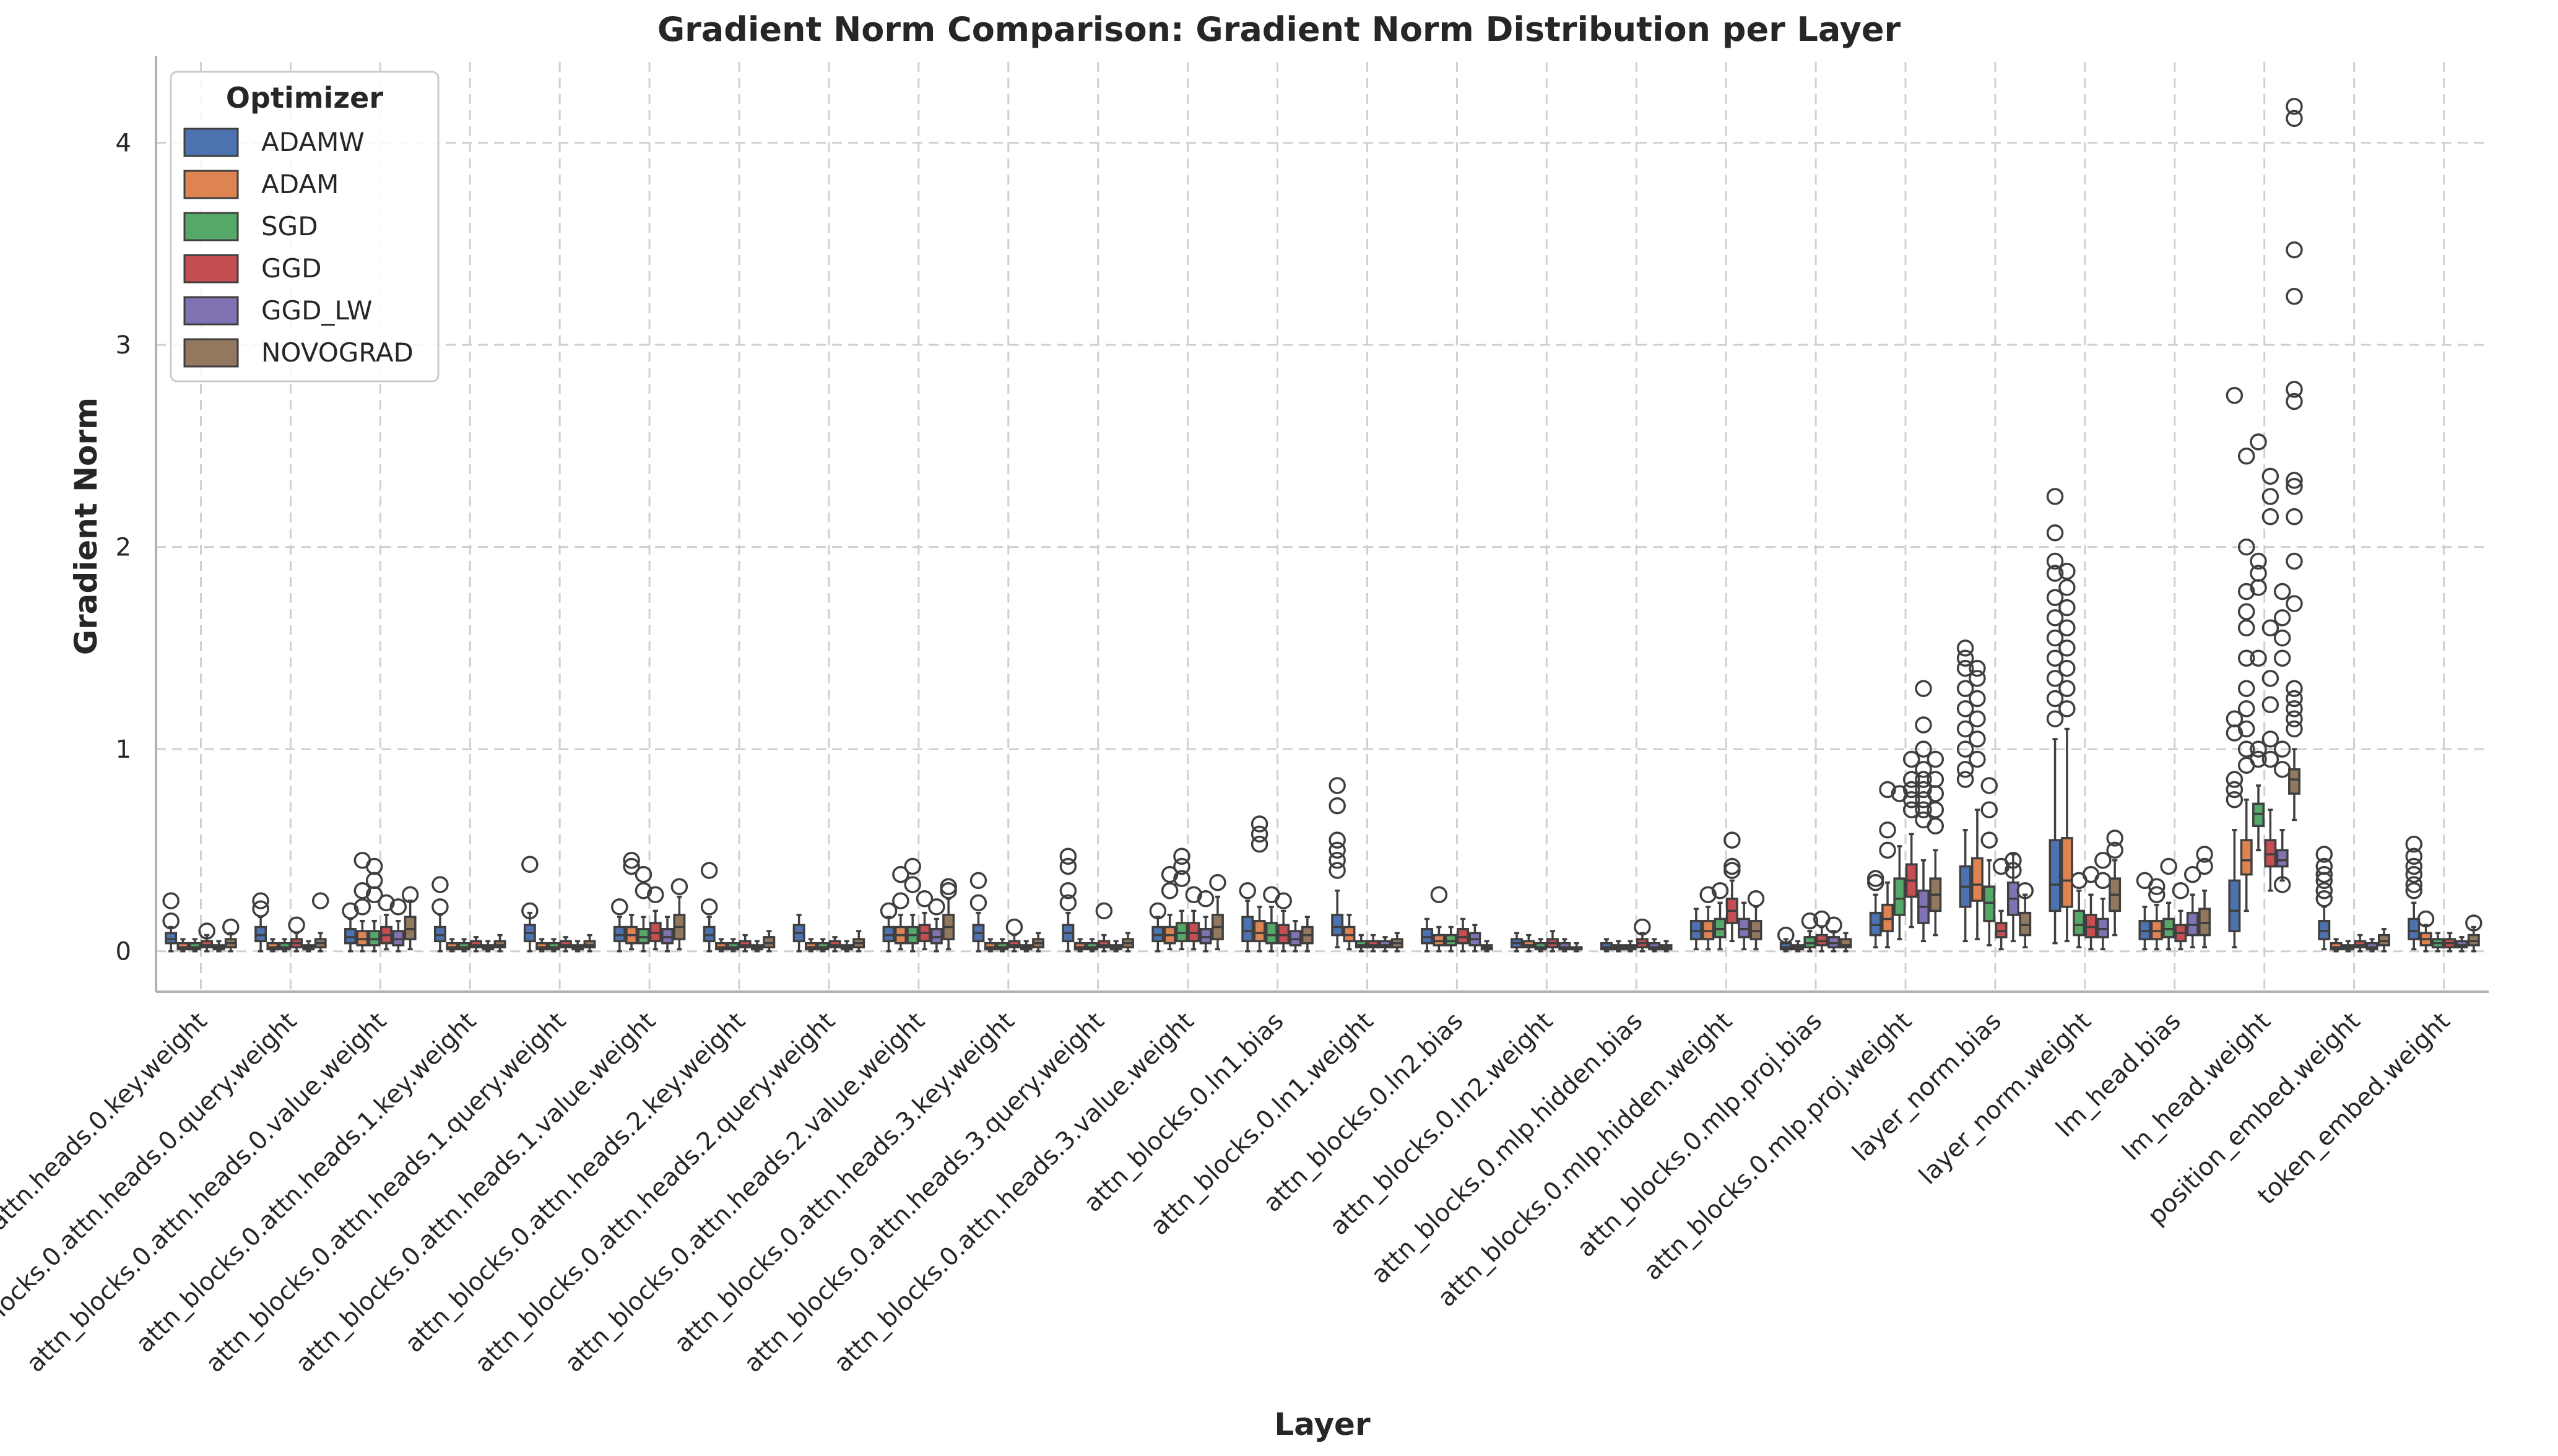  What do you see at coordinates (86, 526) in the screenshot?
I see `y-axis-label: Gradient Norm` at bounding box center [86, 526].